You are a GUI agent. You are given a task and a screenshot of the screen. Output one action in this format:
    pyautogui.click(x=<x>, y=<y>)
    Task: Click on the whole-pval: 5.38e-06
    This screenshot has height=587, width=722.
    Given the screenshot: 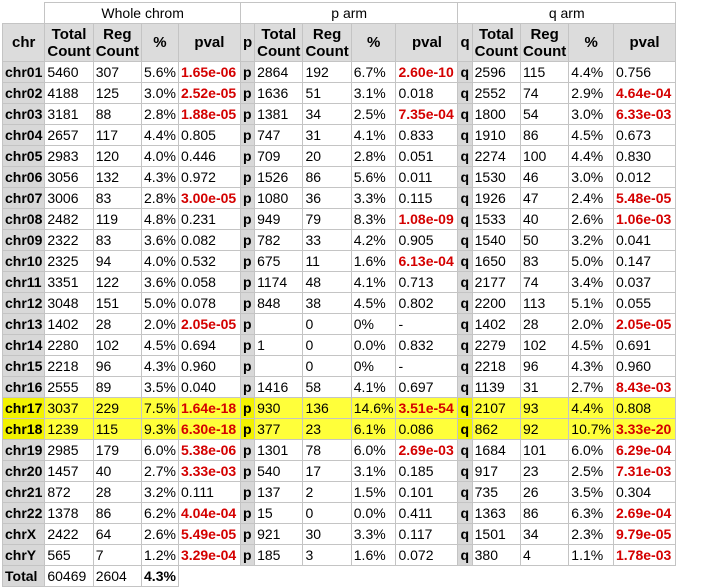 What is the action you would take?
    pyautogui.click(x=209, y=450)
    